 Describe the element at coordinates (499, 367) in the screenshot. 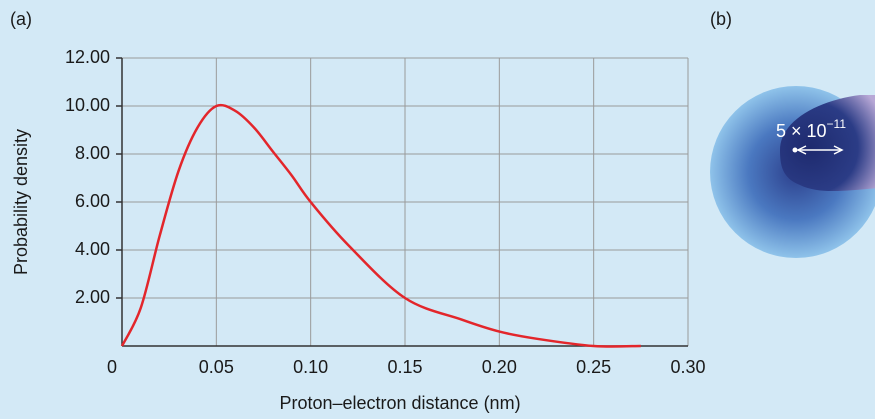

I see `x-tick-label: 0.20` at that location.